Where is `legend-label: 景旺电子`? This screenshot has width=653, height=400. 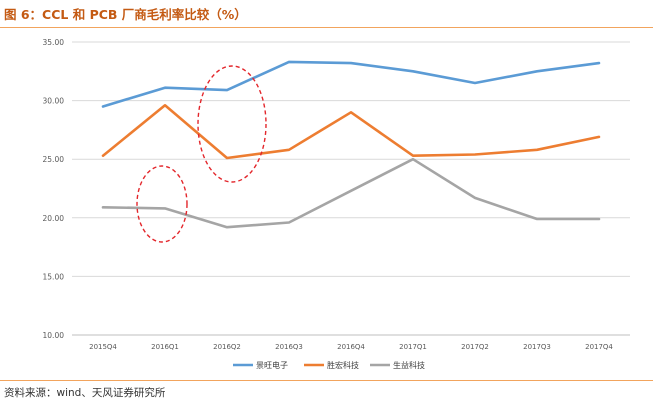
legend-label: 景旺电子 is located at coordinates (272, 365).